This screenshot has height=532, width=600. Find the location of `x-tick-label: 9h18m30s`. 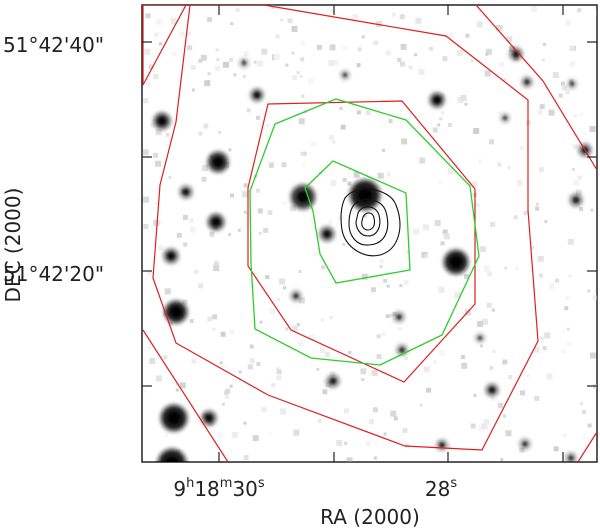

x-tick-label: 9h18m30s is located at coordinates (219, 488).